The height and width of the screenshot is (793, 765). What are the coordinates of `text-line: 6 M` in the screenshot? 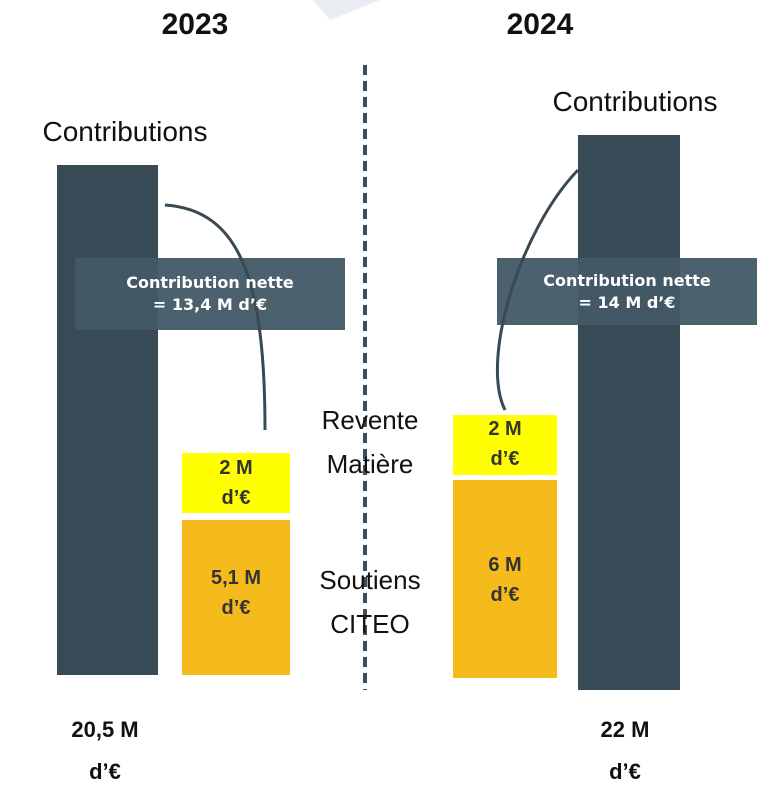 It's located at (505, 565).